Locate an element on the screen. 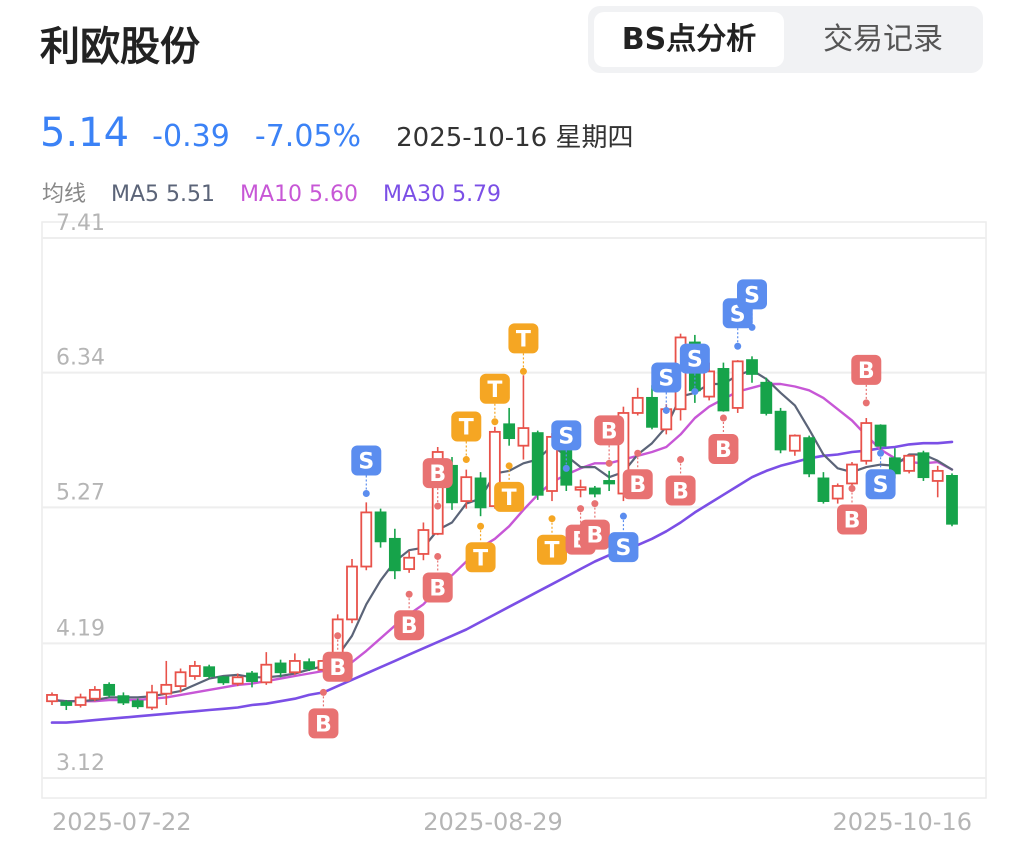 Image resolution: width=1024 pixels, height=847 pixels. price-change: -0.39 is located at coordinates (191, 136).